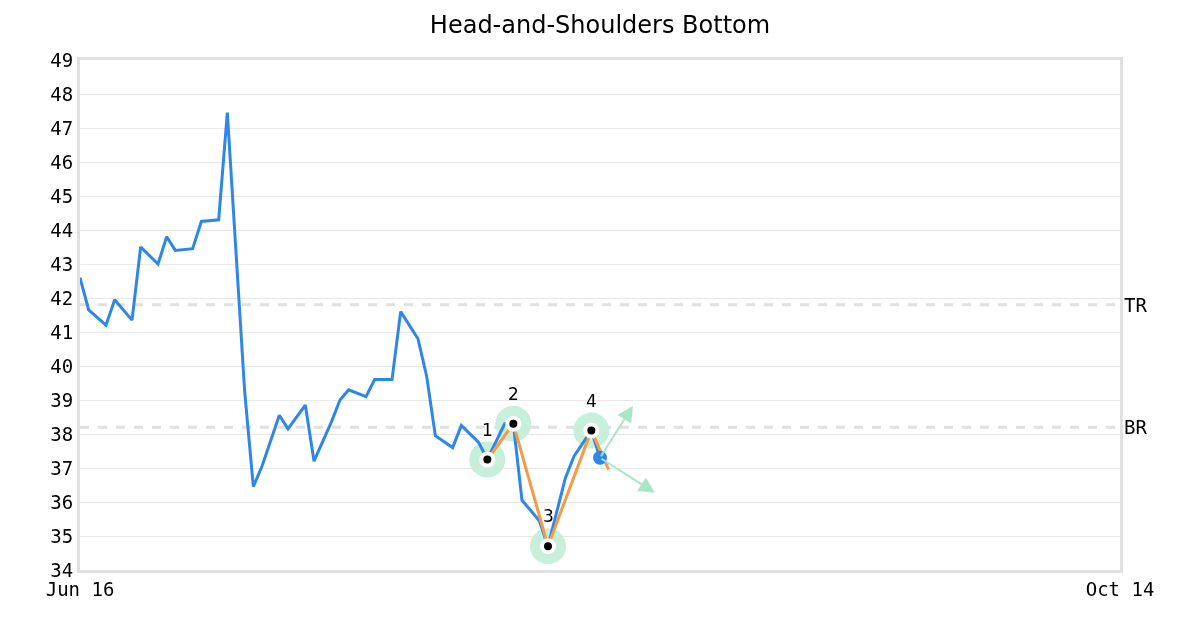  Describe the element at coordinates (62, 467) in the screenshot. I see `y-tick-label: 37` at that location.